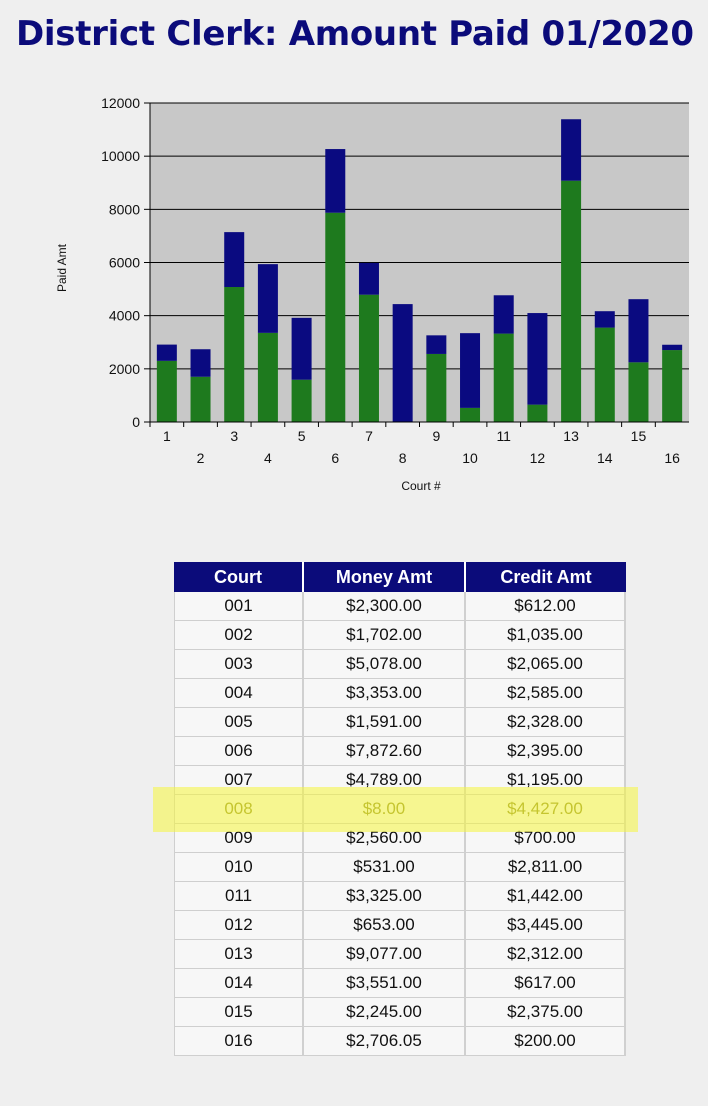 The width and height of the screenshot is (708, 1106). Describe the element at coordinates (239, 1041) in the screenshot. I see `court-cell: 016` at that location.